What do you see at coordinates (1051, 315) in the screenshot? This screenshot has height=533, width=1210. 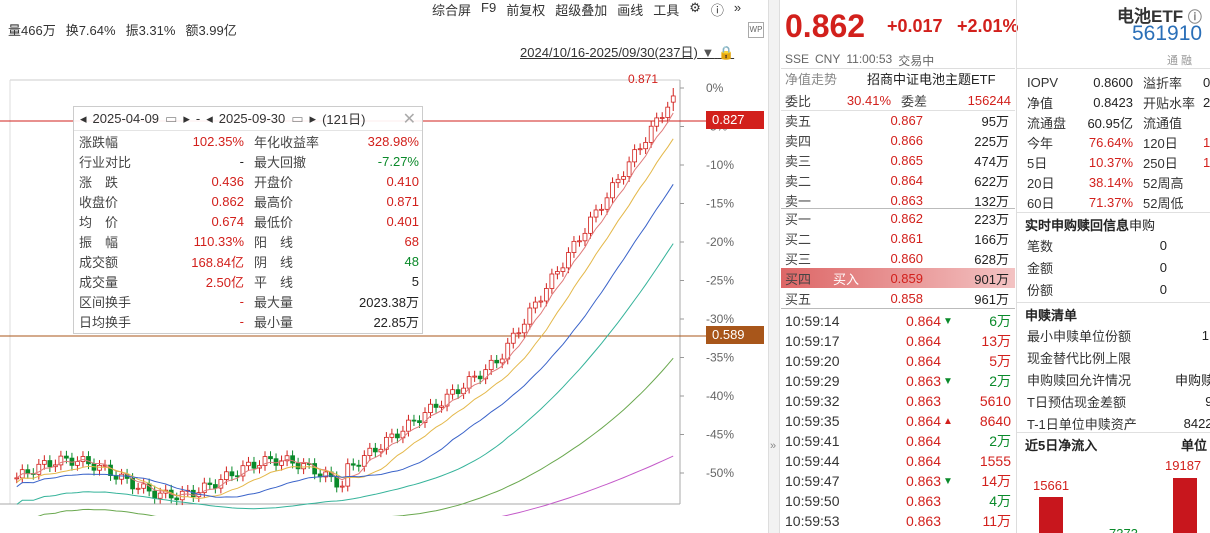 I see `list-title: 申赎清单` at bounding box center [1051, 315].